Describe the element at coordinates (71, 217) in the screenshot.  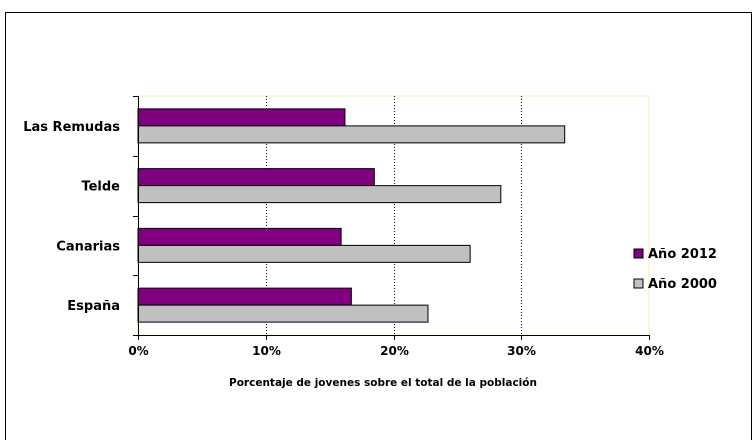
I see `category-labels: Las Remudas Telde Canarias España` at that location.